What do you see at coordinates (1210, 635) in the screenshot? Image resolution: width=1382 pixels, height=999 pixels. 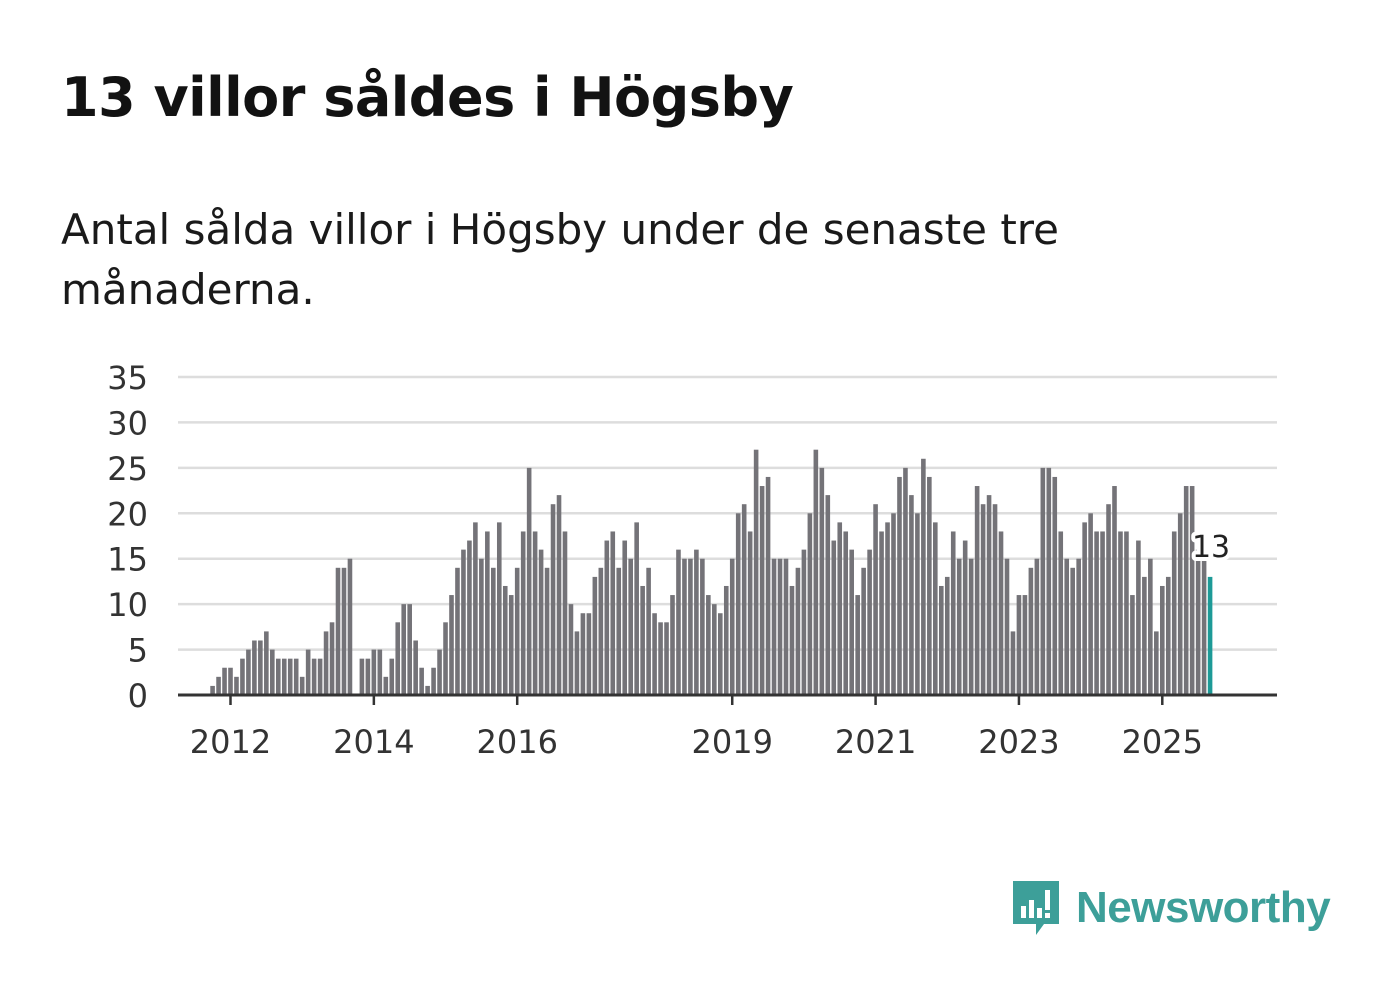 I see `bar-highlight` at bounding box center [1210, 635].